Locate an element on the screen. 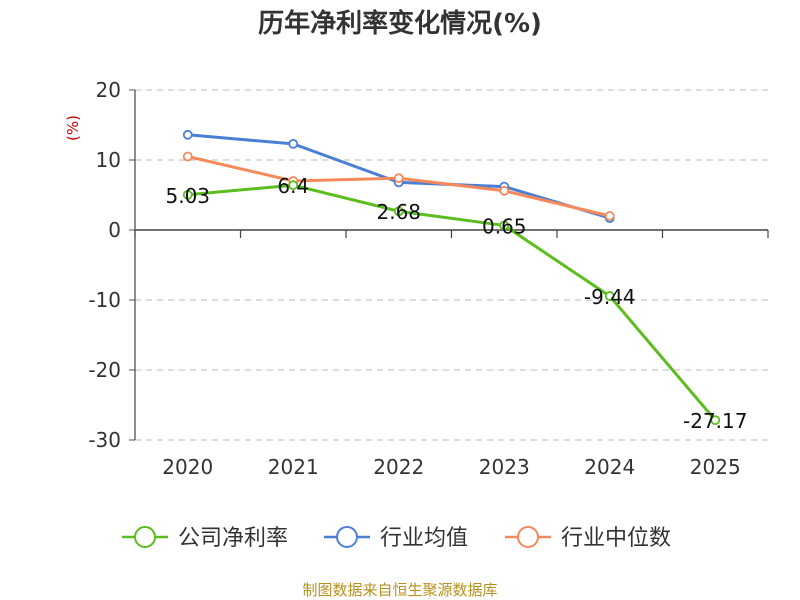 This screenshot has height=600, width=800. x-tick-label: 2021 is located at coordinates (293, 467).